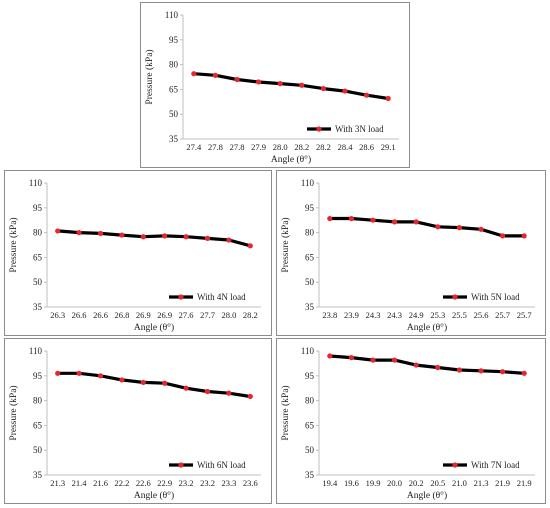 Image resolution: width=550 pixels, height=508 pixels. What do you see at coordinates (154, 238) in the screenshot?
I see `series-line` at bounding box center [154, 238].